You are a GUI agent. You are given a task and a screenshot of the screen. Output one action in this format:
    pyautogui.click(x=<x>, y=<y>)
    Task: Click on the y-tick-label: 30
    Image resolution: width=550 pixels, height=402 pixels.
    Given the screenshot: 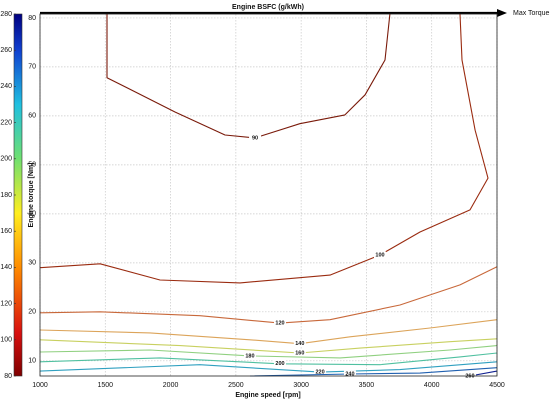 What is the action you would take?
    pyautogui.click(x=32, y=263)
    